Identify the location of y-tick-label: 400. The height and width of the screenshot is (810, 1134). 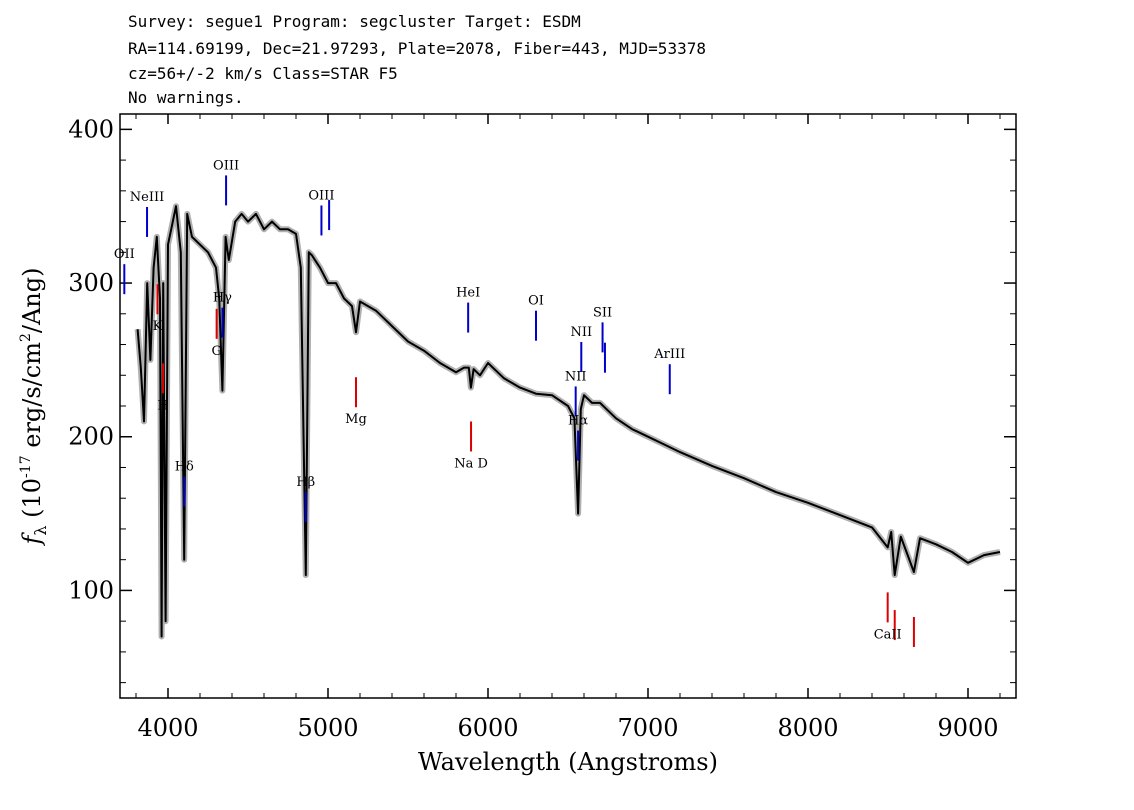
(91, 129).